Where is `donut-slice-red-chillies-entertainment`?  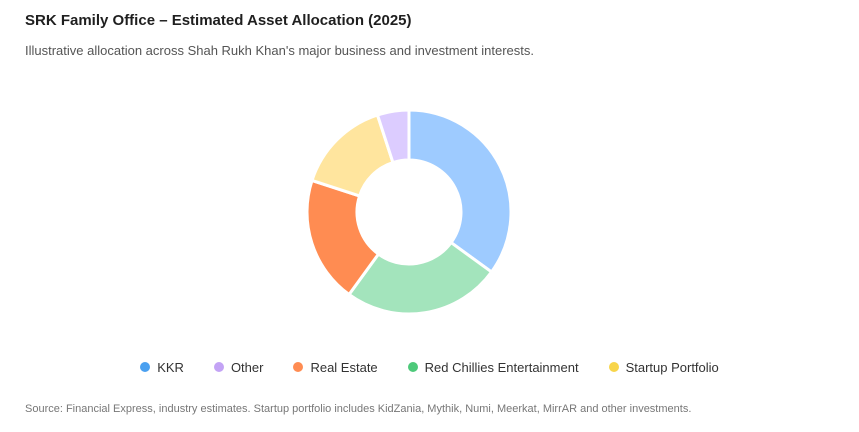
donut-slice-red-chillies-entertainment is located at coordinates (420, 278).